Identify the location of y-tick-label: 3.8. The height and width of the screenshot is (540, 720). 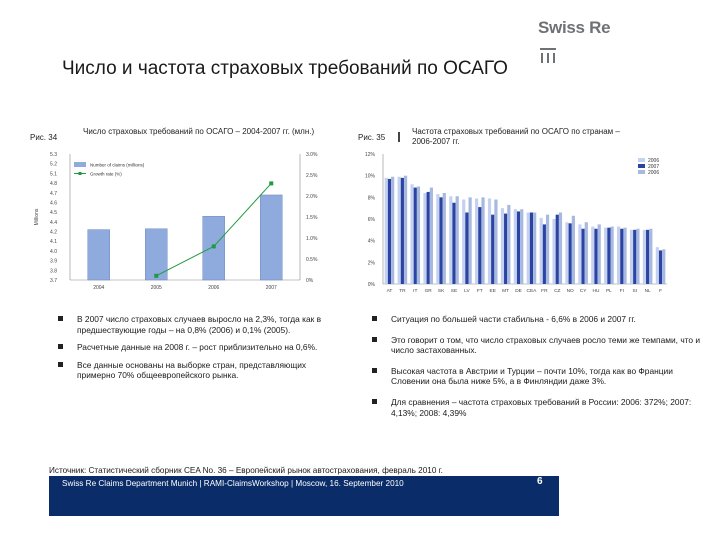
(53, 271).